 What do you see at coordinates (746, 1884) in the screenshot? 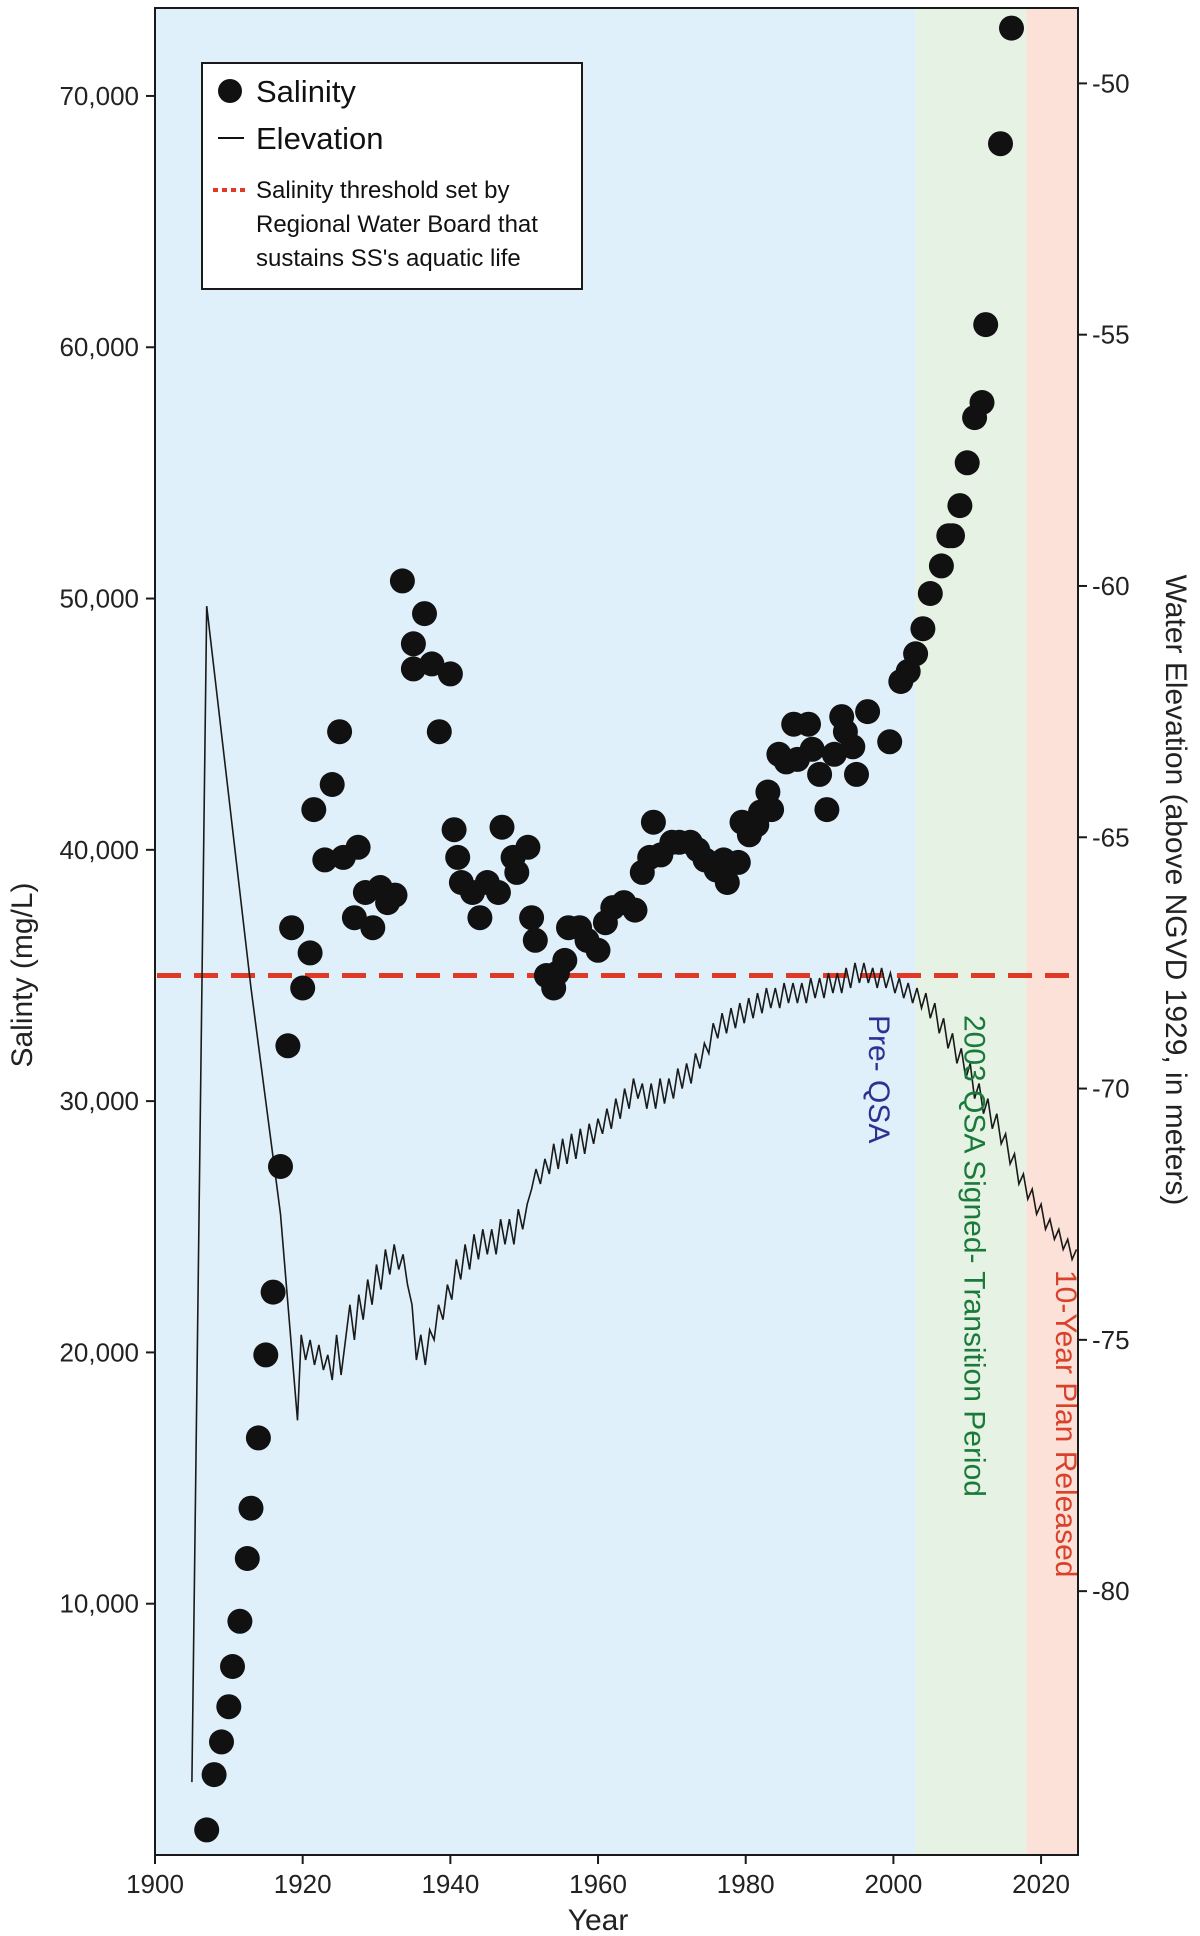
I see `x-tick-label: 1980` at bounding box center [746, 1884].